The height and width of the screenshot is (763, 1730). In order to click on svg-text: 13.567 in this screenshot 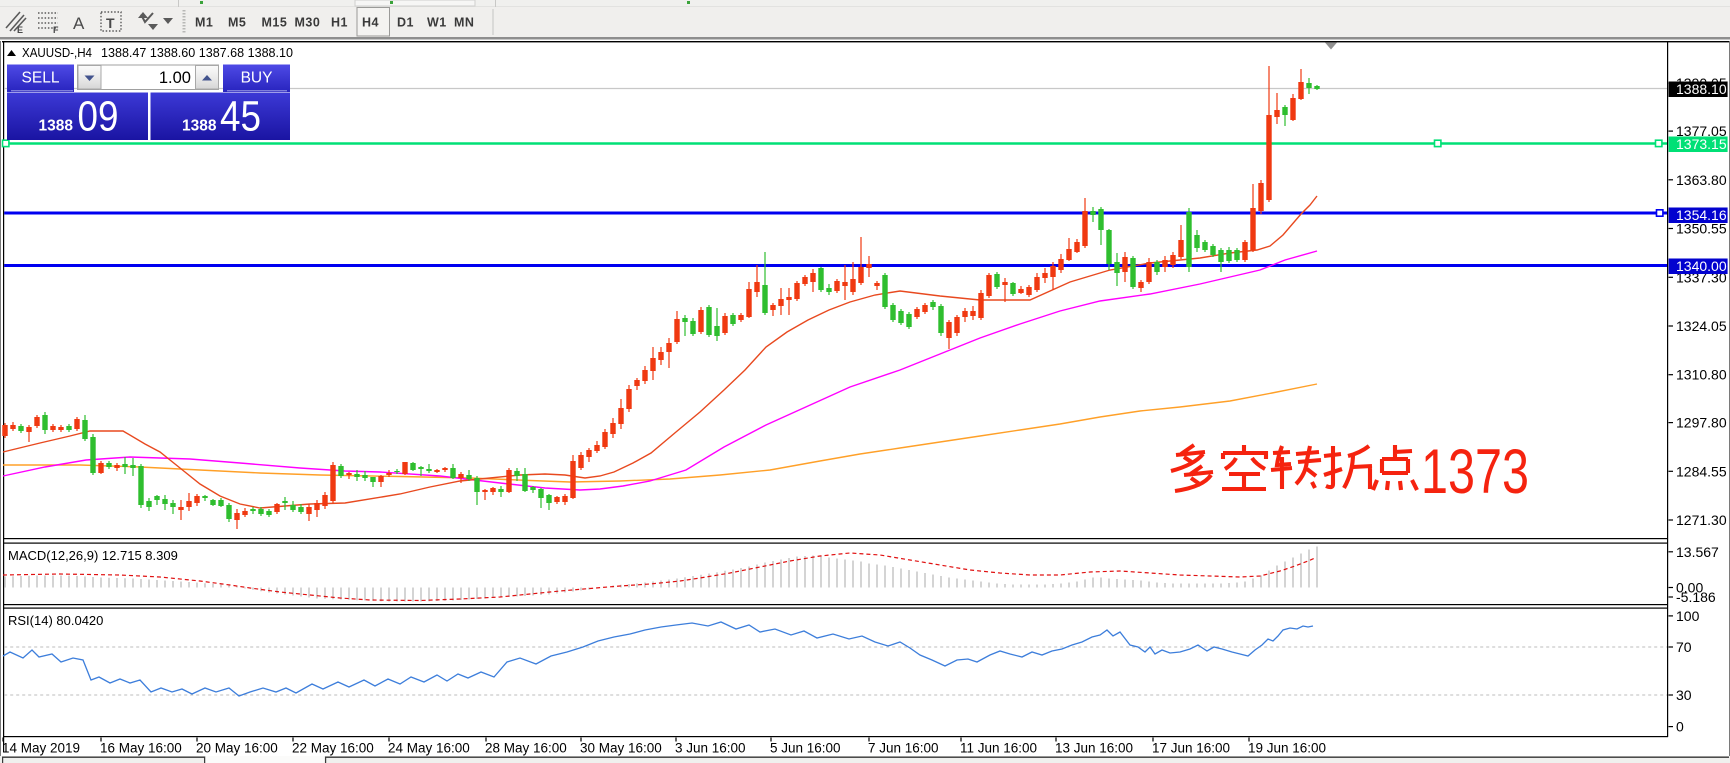, I will do `click(1697, 552)`.